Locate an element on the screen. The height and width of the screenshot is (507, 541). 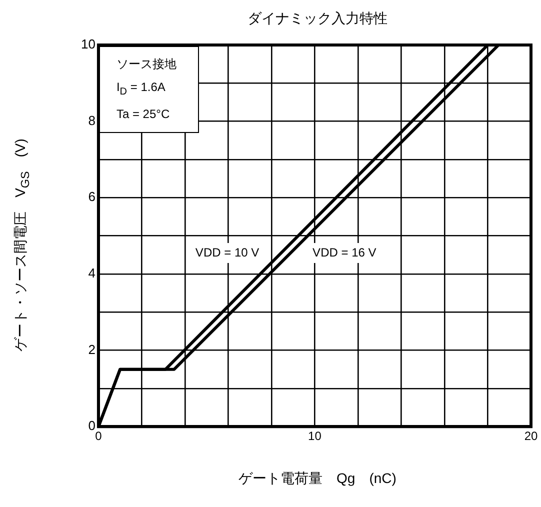
chart-title: ダイナミック入力特性 is located at coordinates (317, 19).